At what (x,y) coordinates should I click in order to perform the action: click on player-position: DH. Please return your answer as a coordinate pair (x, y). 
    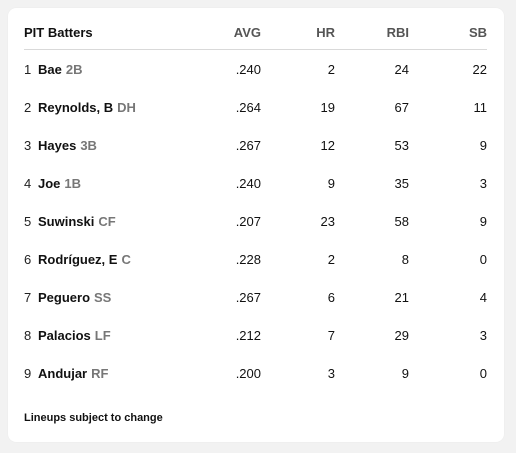
    Looking at the image, I should click on (126, 107).